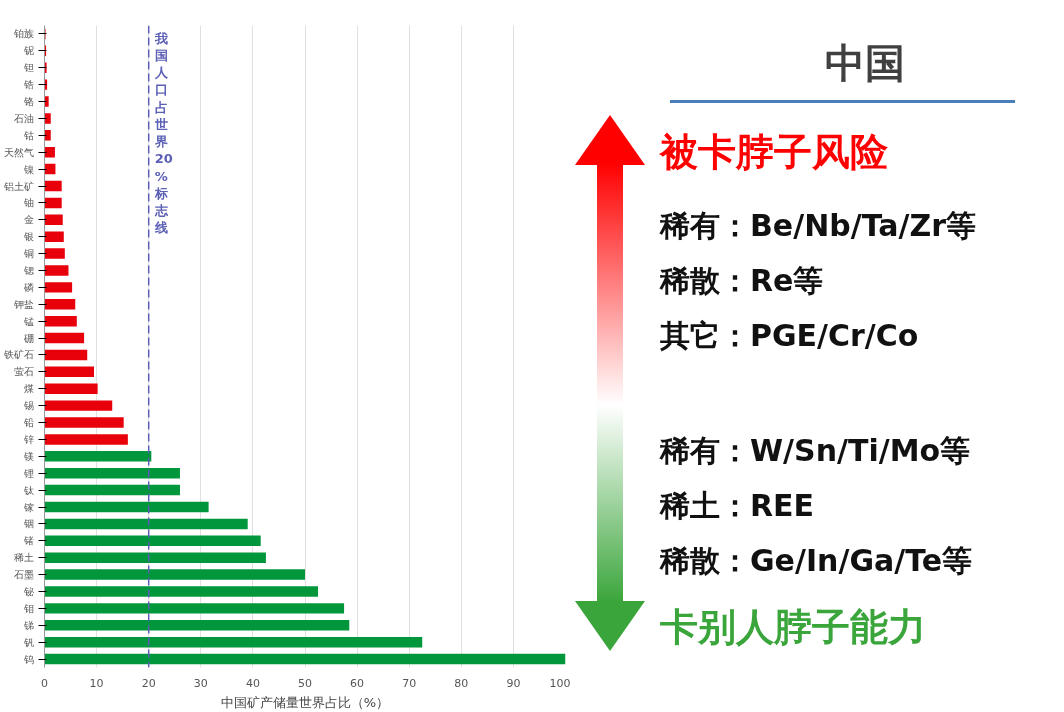 The image size is (1064, 712). Describe the element at coordinates (815, 451) in the screenshot. I see `text: 稀有：W/Sn/Ti/Mo等` at that location.